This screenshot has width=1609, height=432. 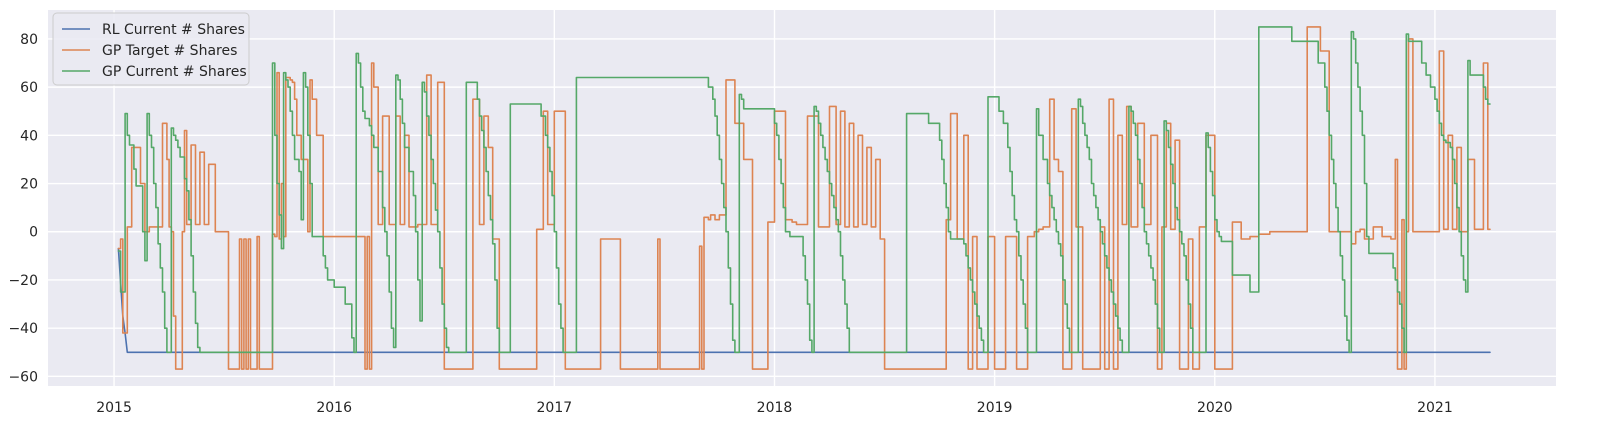 I want to click on legend-box, so click(x=151, y=49).